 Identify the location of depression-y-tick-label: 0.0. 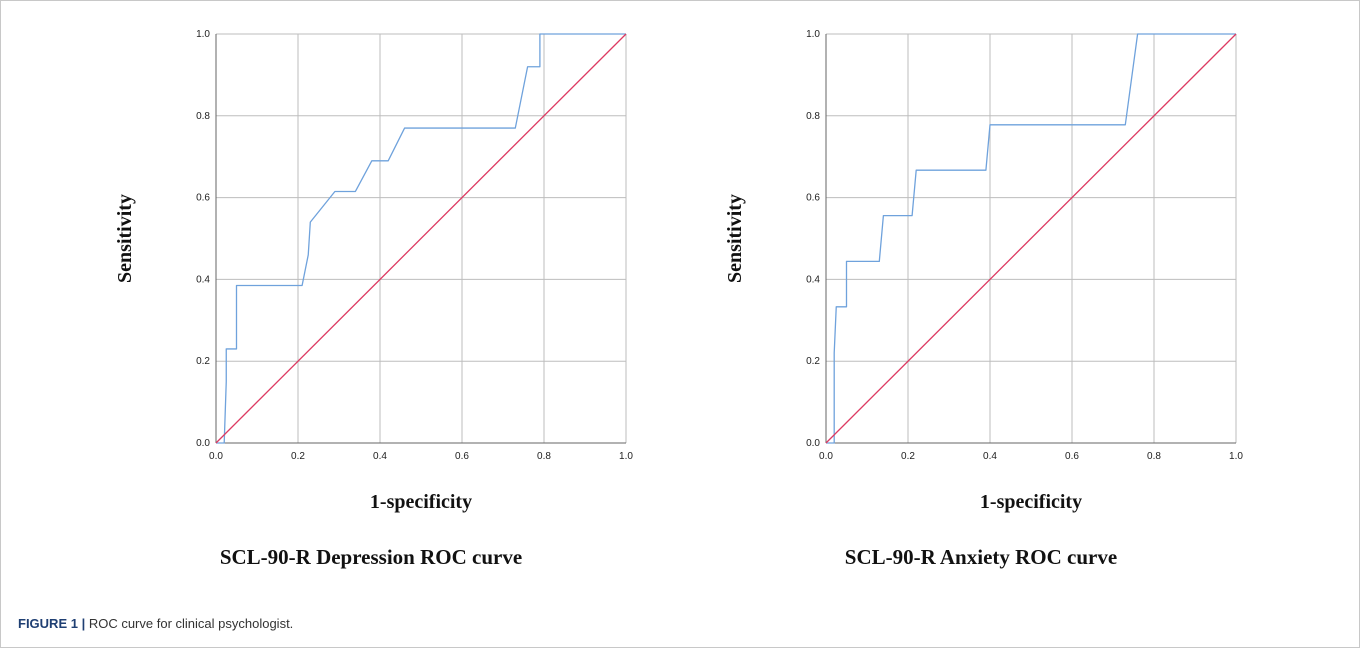
(203, 443).